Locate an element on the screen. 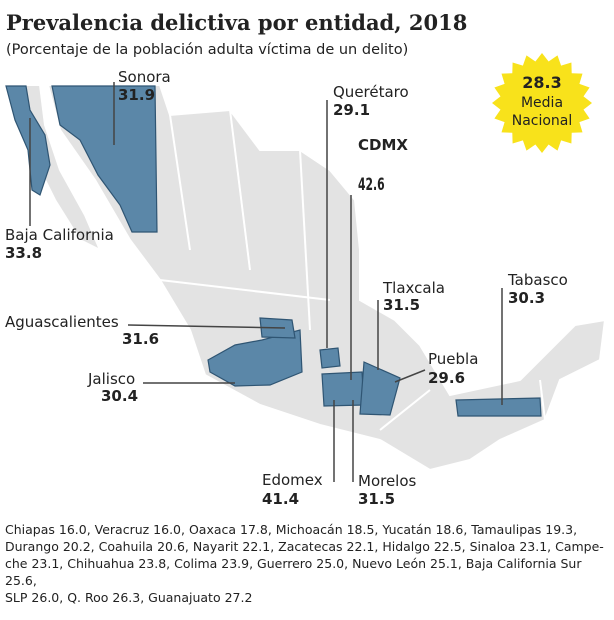  state-name: Jalisco is located at coordinates (111, 379).